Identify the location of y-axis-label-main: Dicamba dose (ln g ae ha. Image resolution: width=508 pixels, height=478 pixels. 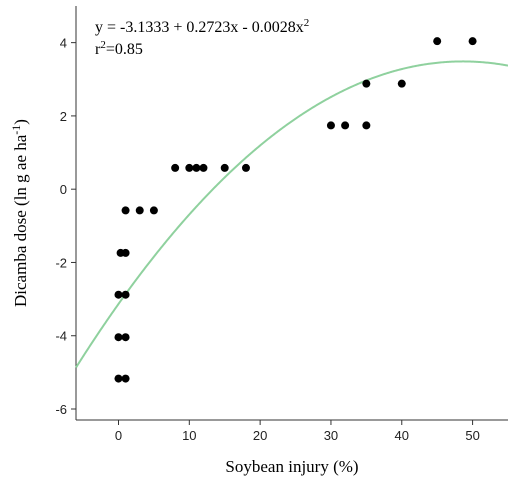
(20, 220).